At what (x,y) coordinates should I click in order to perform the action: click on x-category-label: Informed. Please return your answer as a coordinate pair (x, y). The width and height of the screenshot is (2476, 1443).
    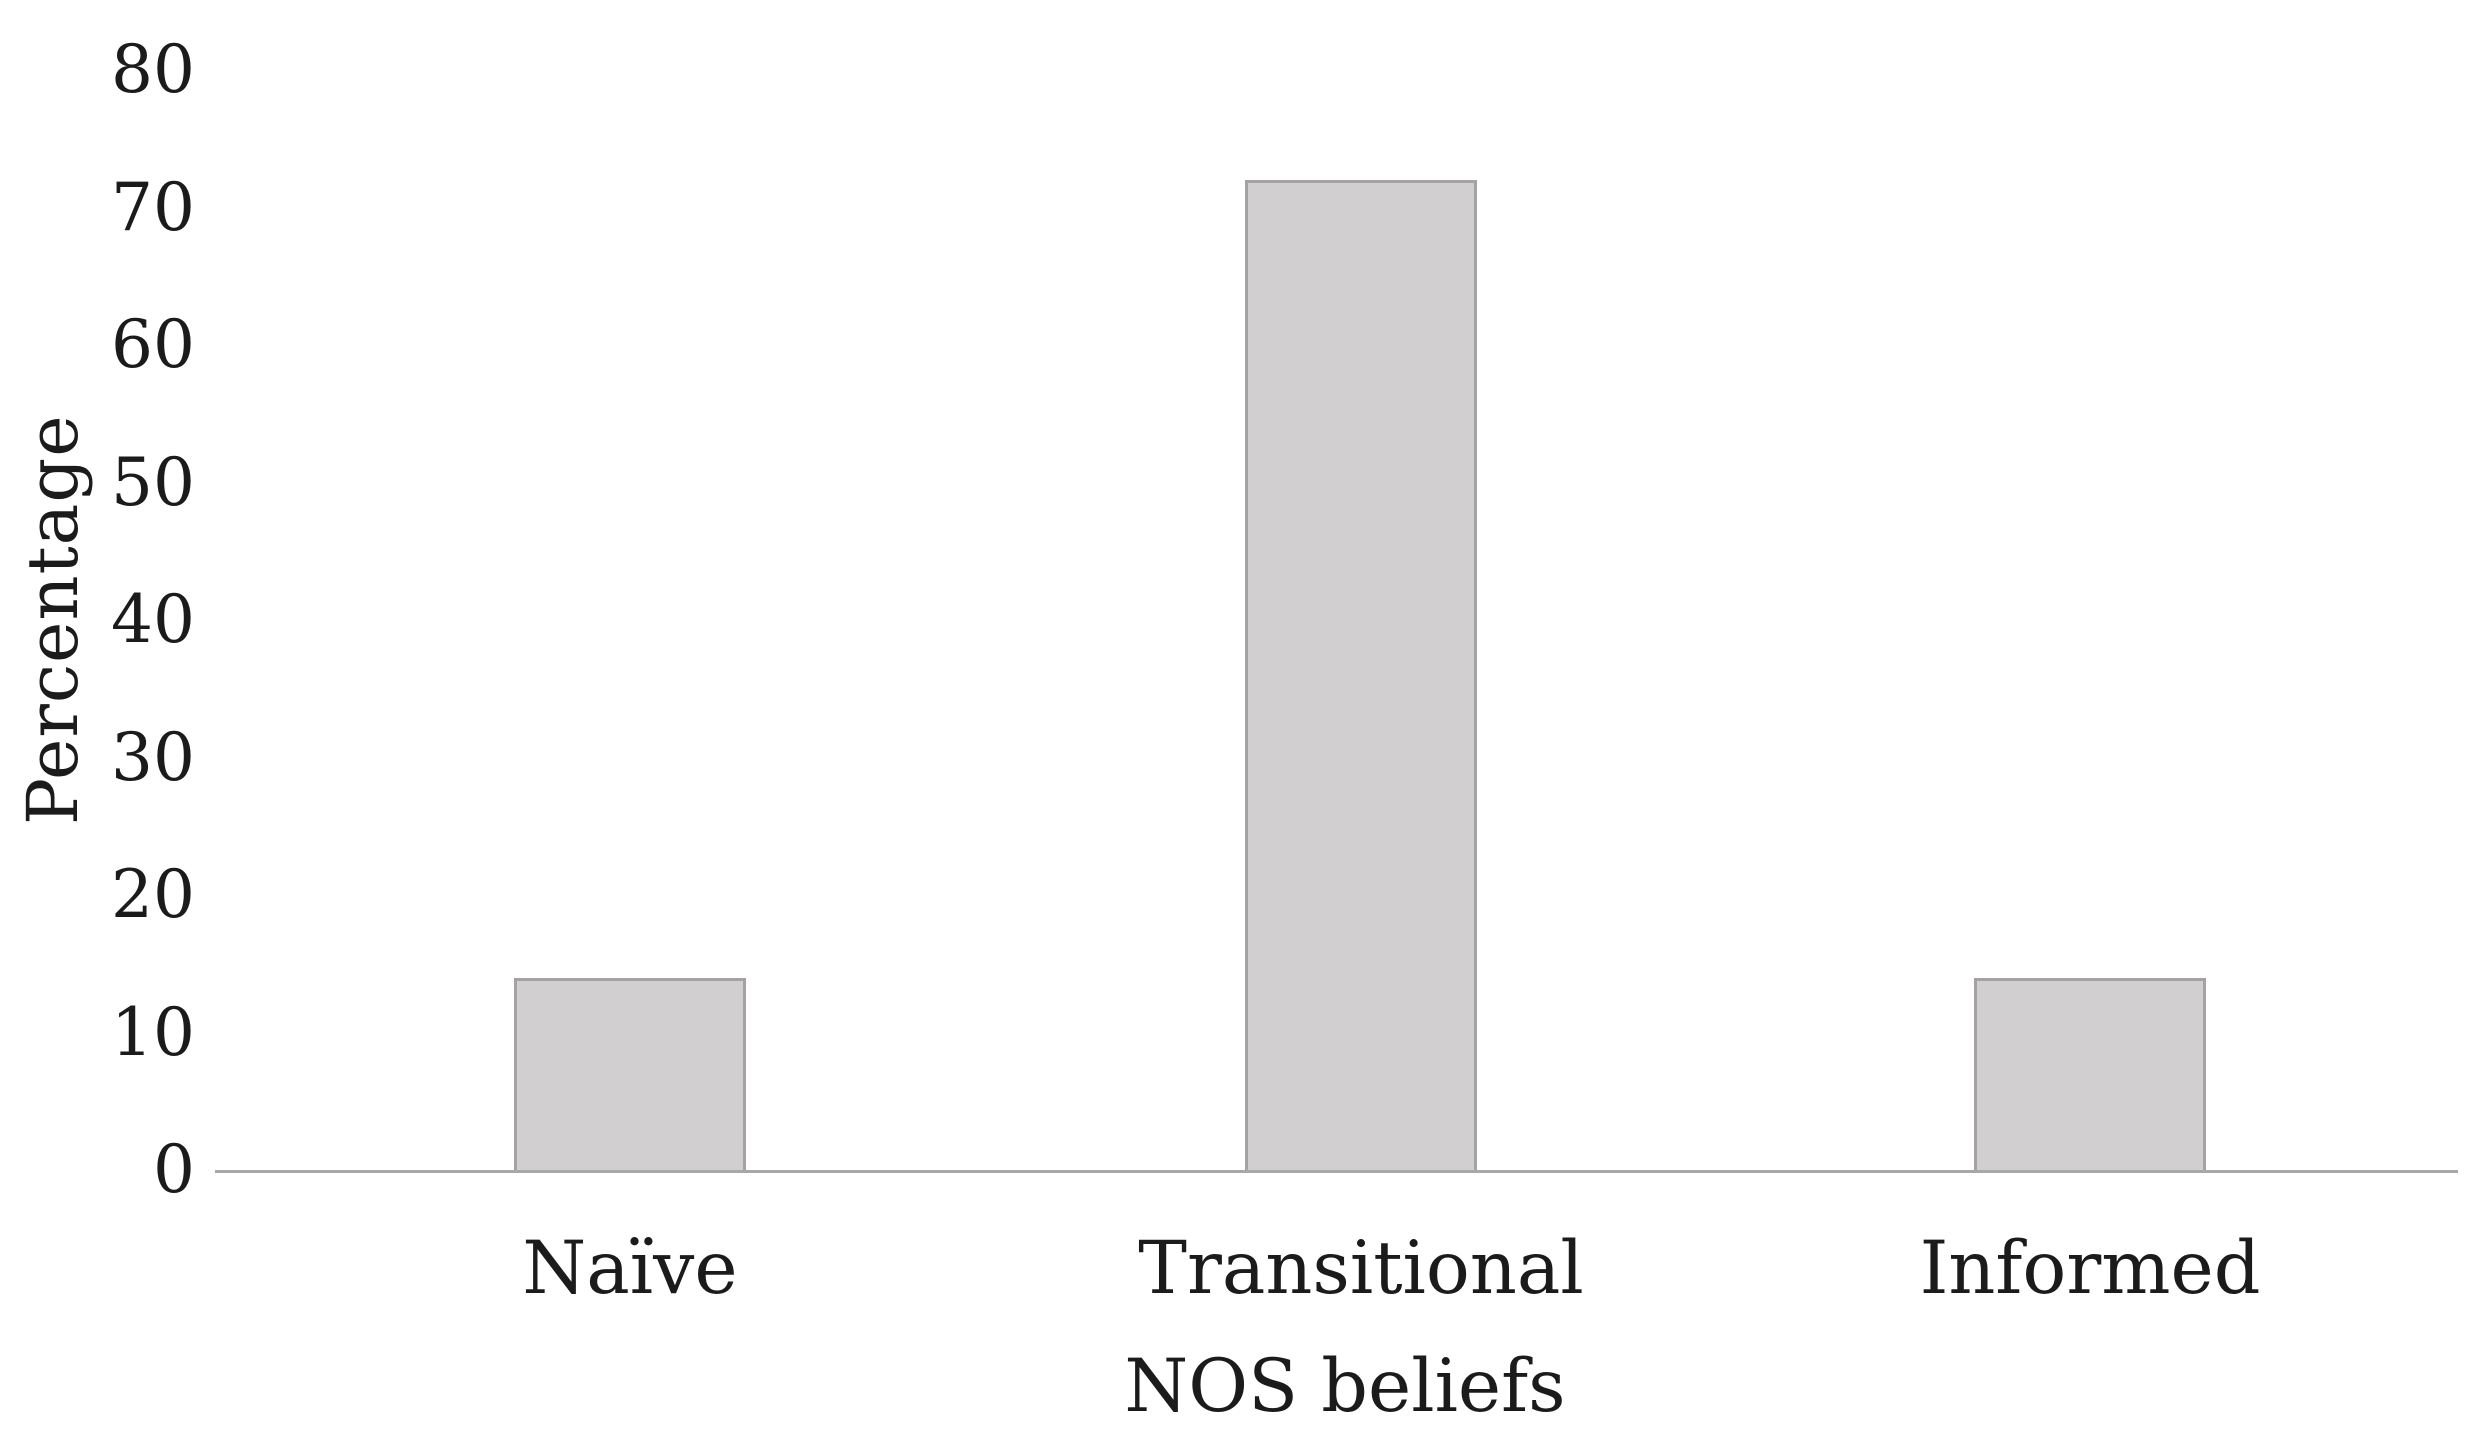
    Looking at the image, I should click on (2090, 1268).